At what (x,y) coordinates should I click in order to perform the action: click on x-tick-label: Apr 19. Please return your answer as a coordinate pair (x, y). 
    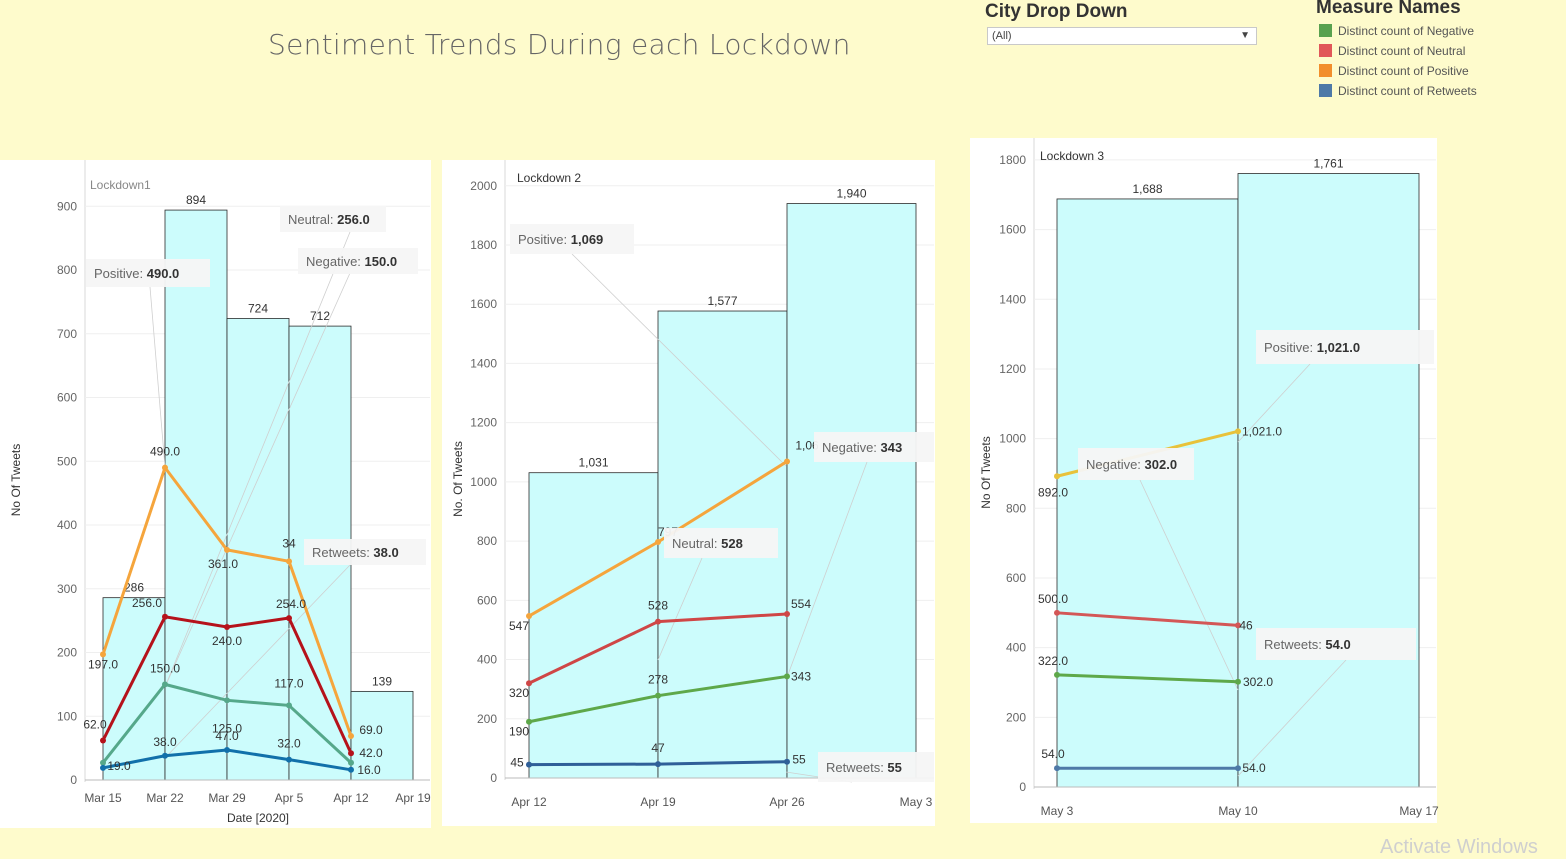
    Looking at the image, I should click on (658, 802).